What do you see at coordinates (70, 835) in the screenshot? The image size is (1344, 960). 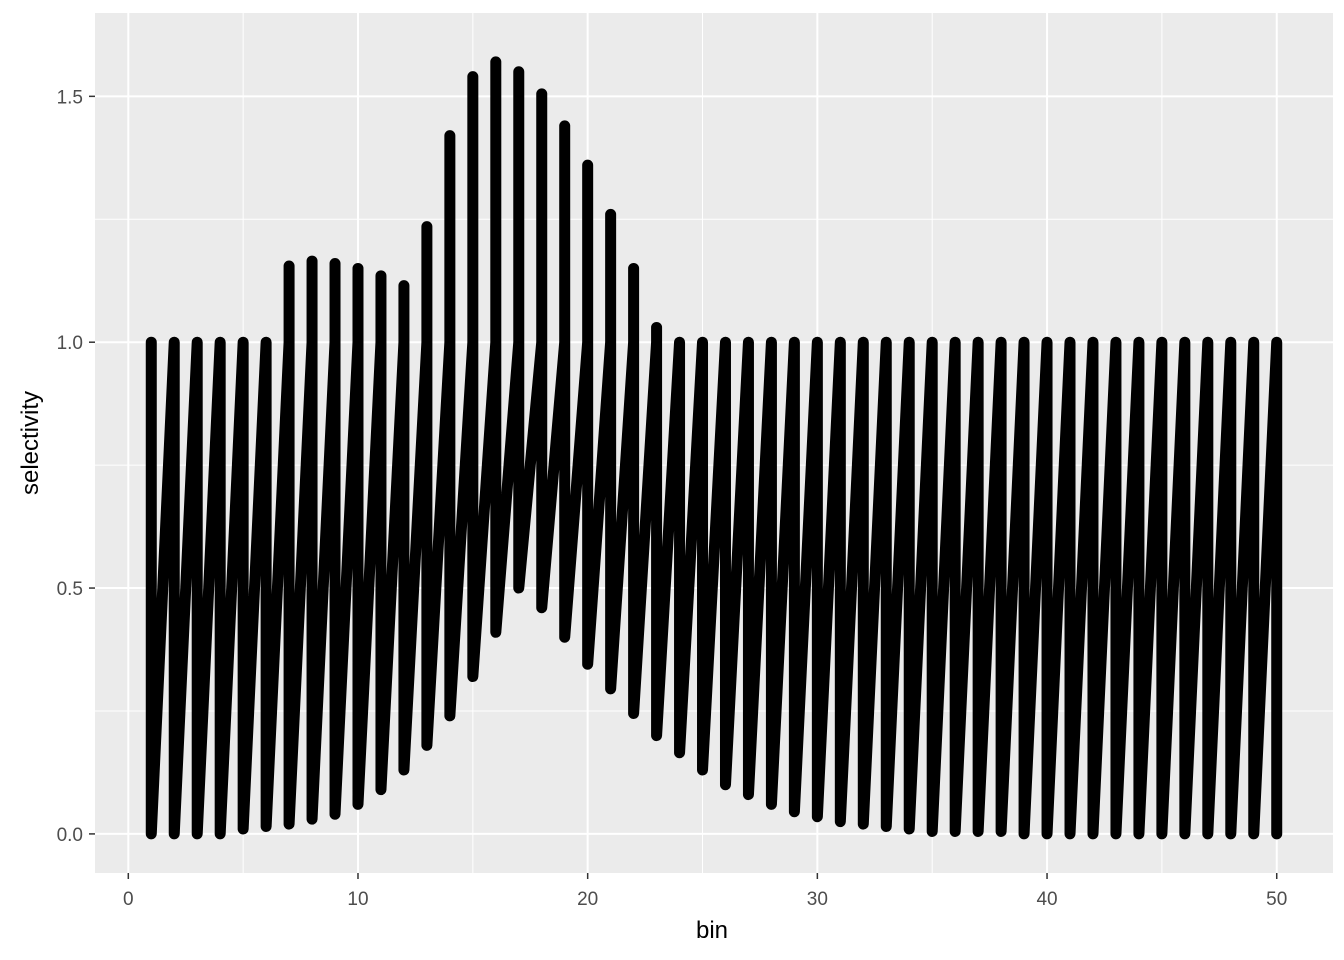 I see `y-tick-label: 0.0` at bounding box center [70, 835].